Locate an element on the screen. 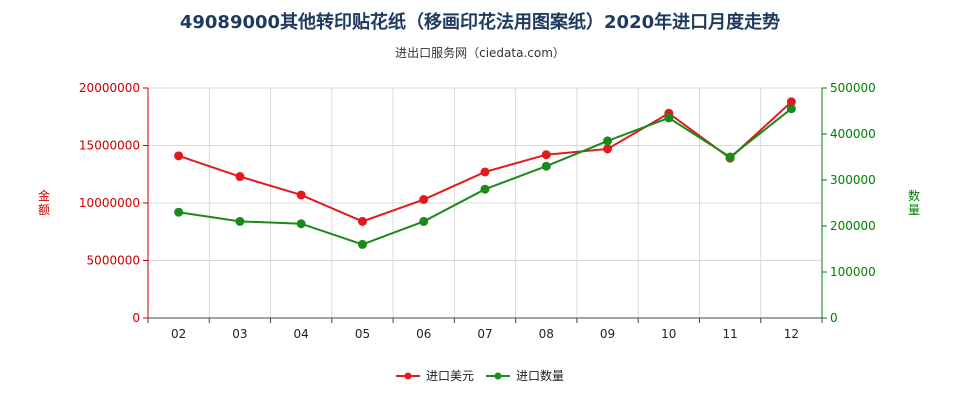  legend-label-2: 进口数量 is located at coordinates (540, 375).